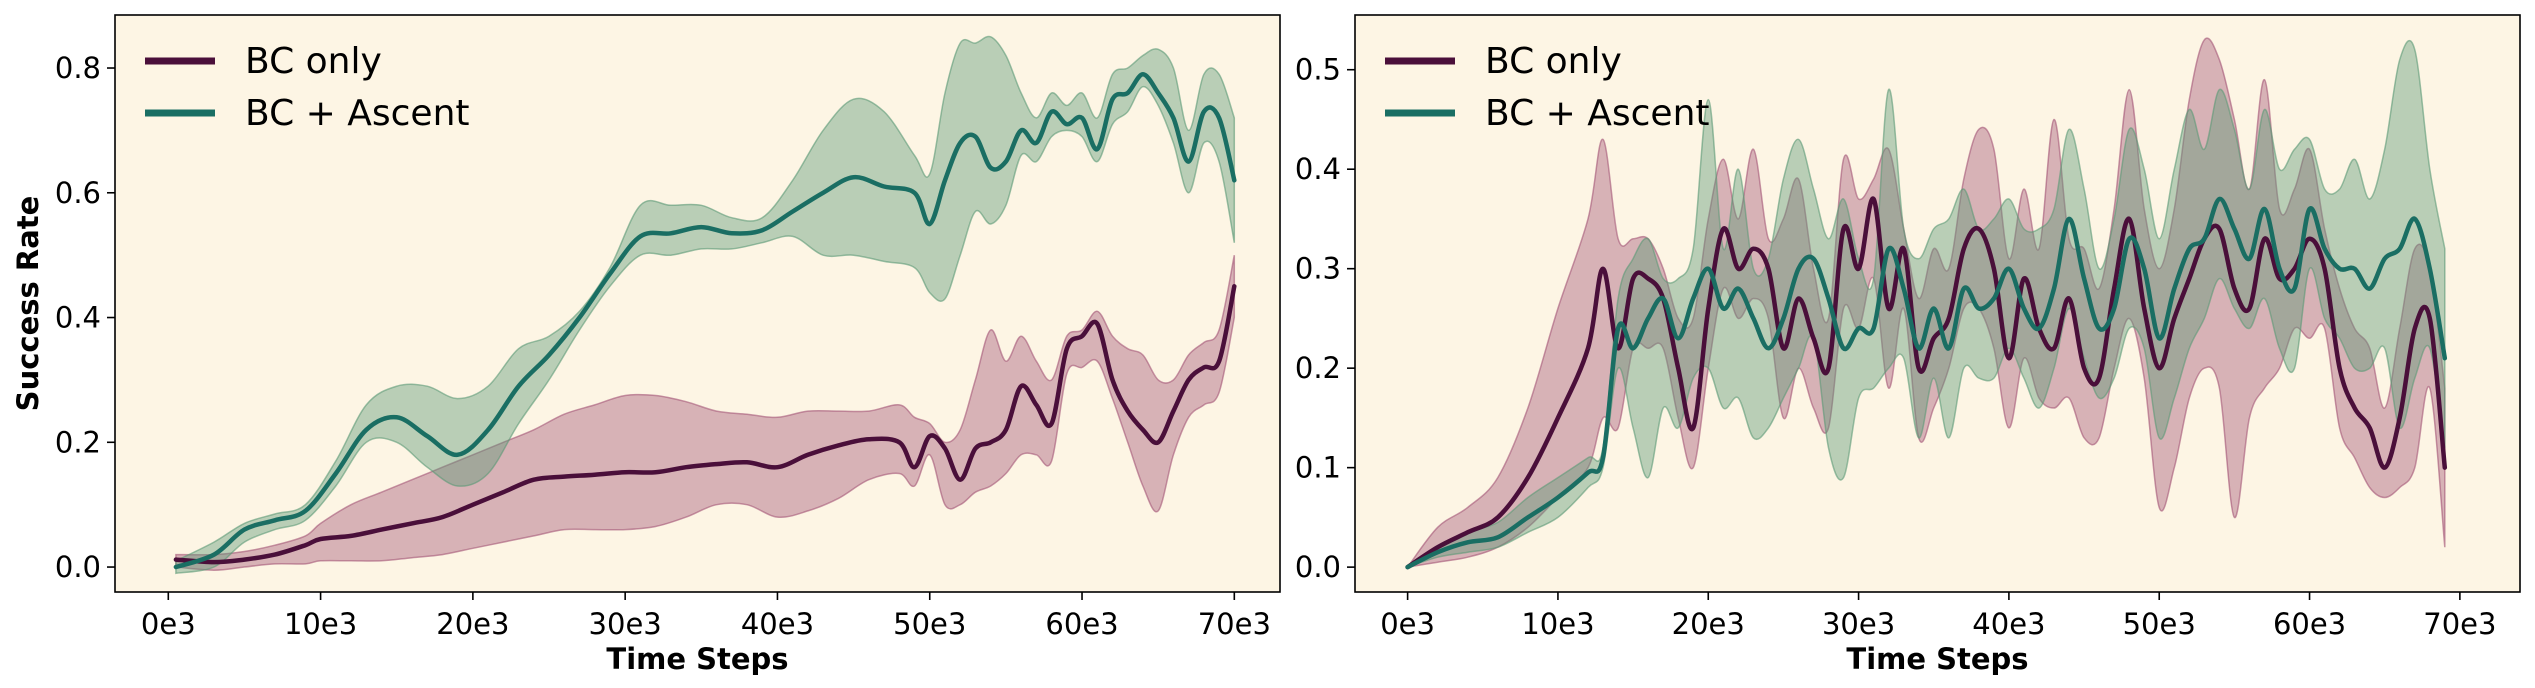 The height and width of the screenshot is (688, 2535). I want to click on y-tick-label: 0.3, so click(1318, 269).